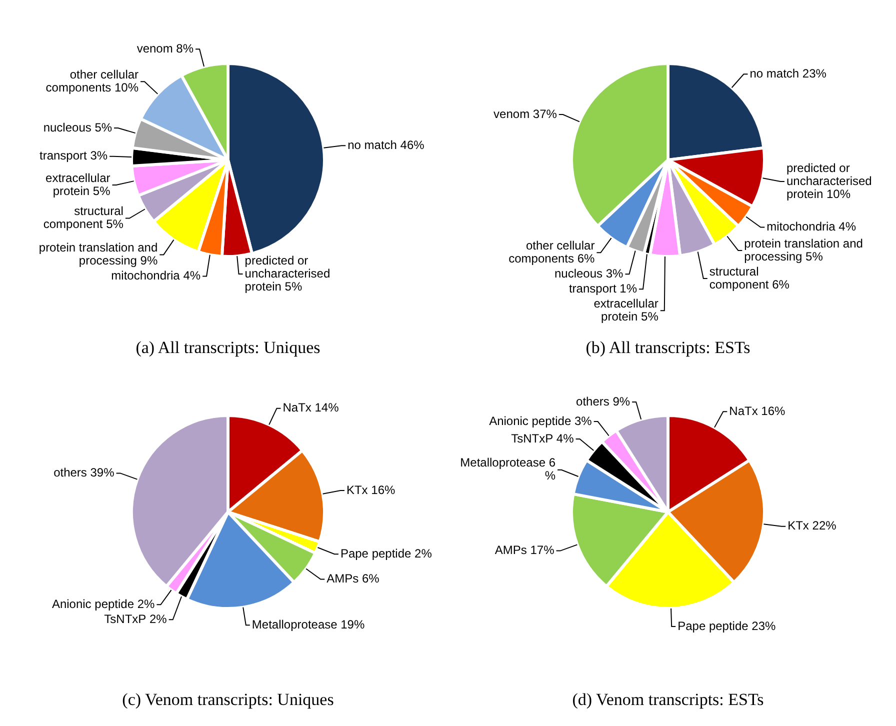 This screenshot has width=896, height=726. Describe the element at coordinates (542, 438) in the screenshot. I see `slice-label: TsNTxP 4%` at that location.